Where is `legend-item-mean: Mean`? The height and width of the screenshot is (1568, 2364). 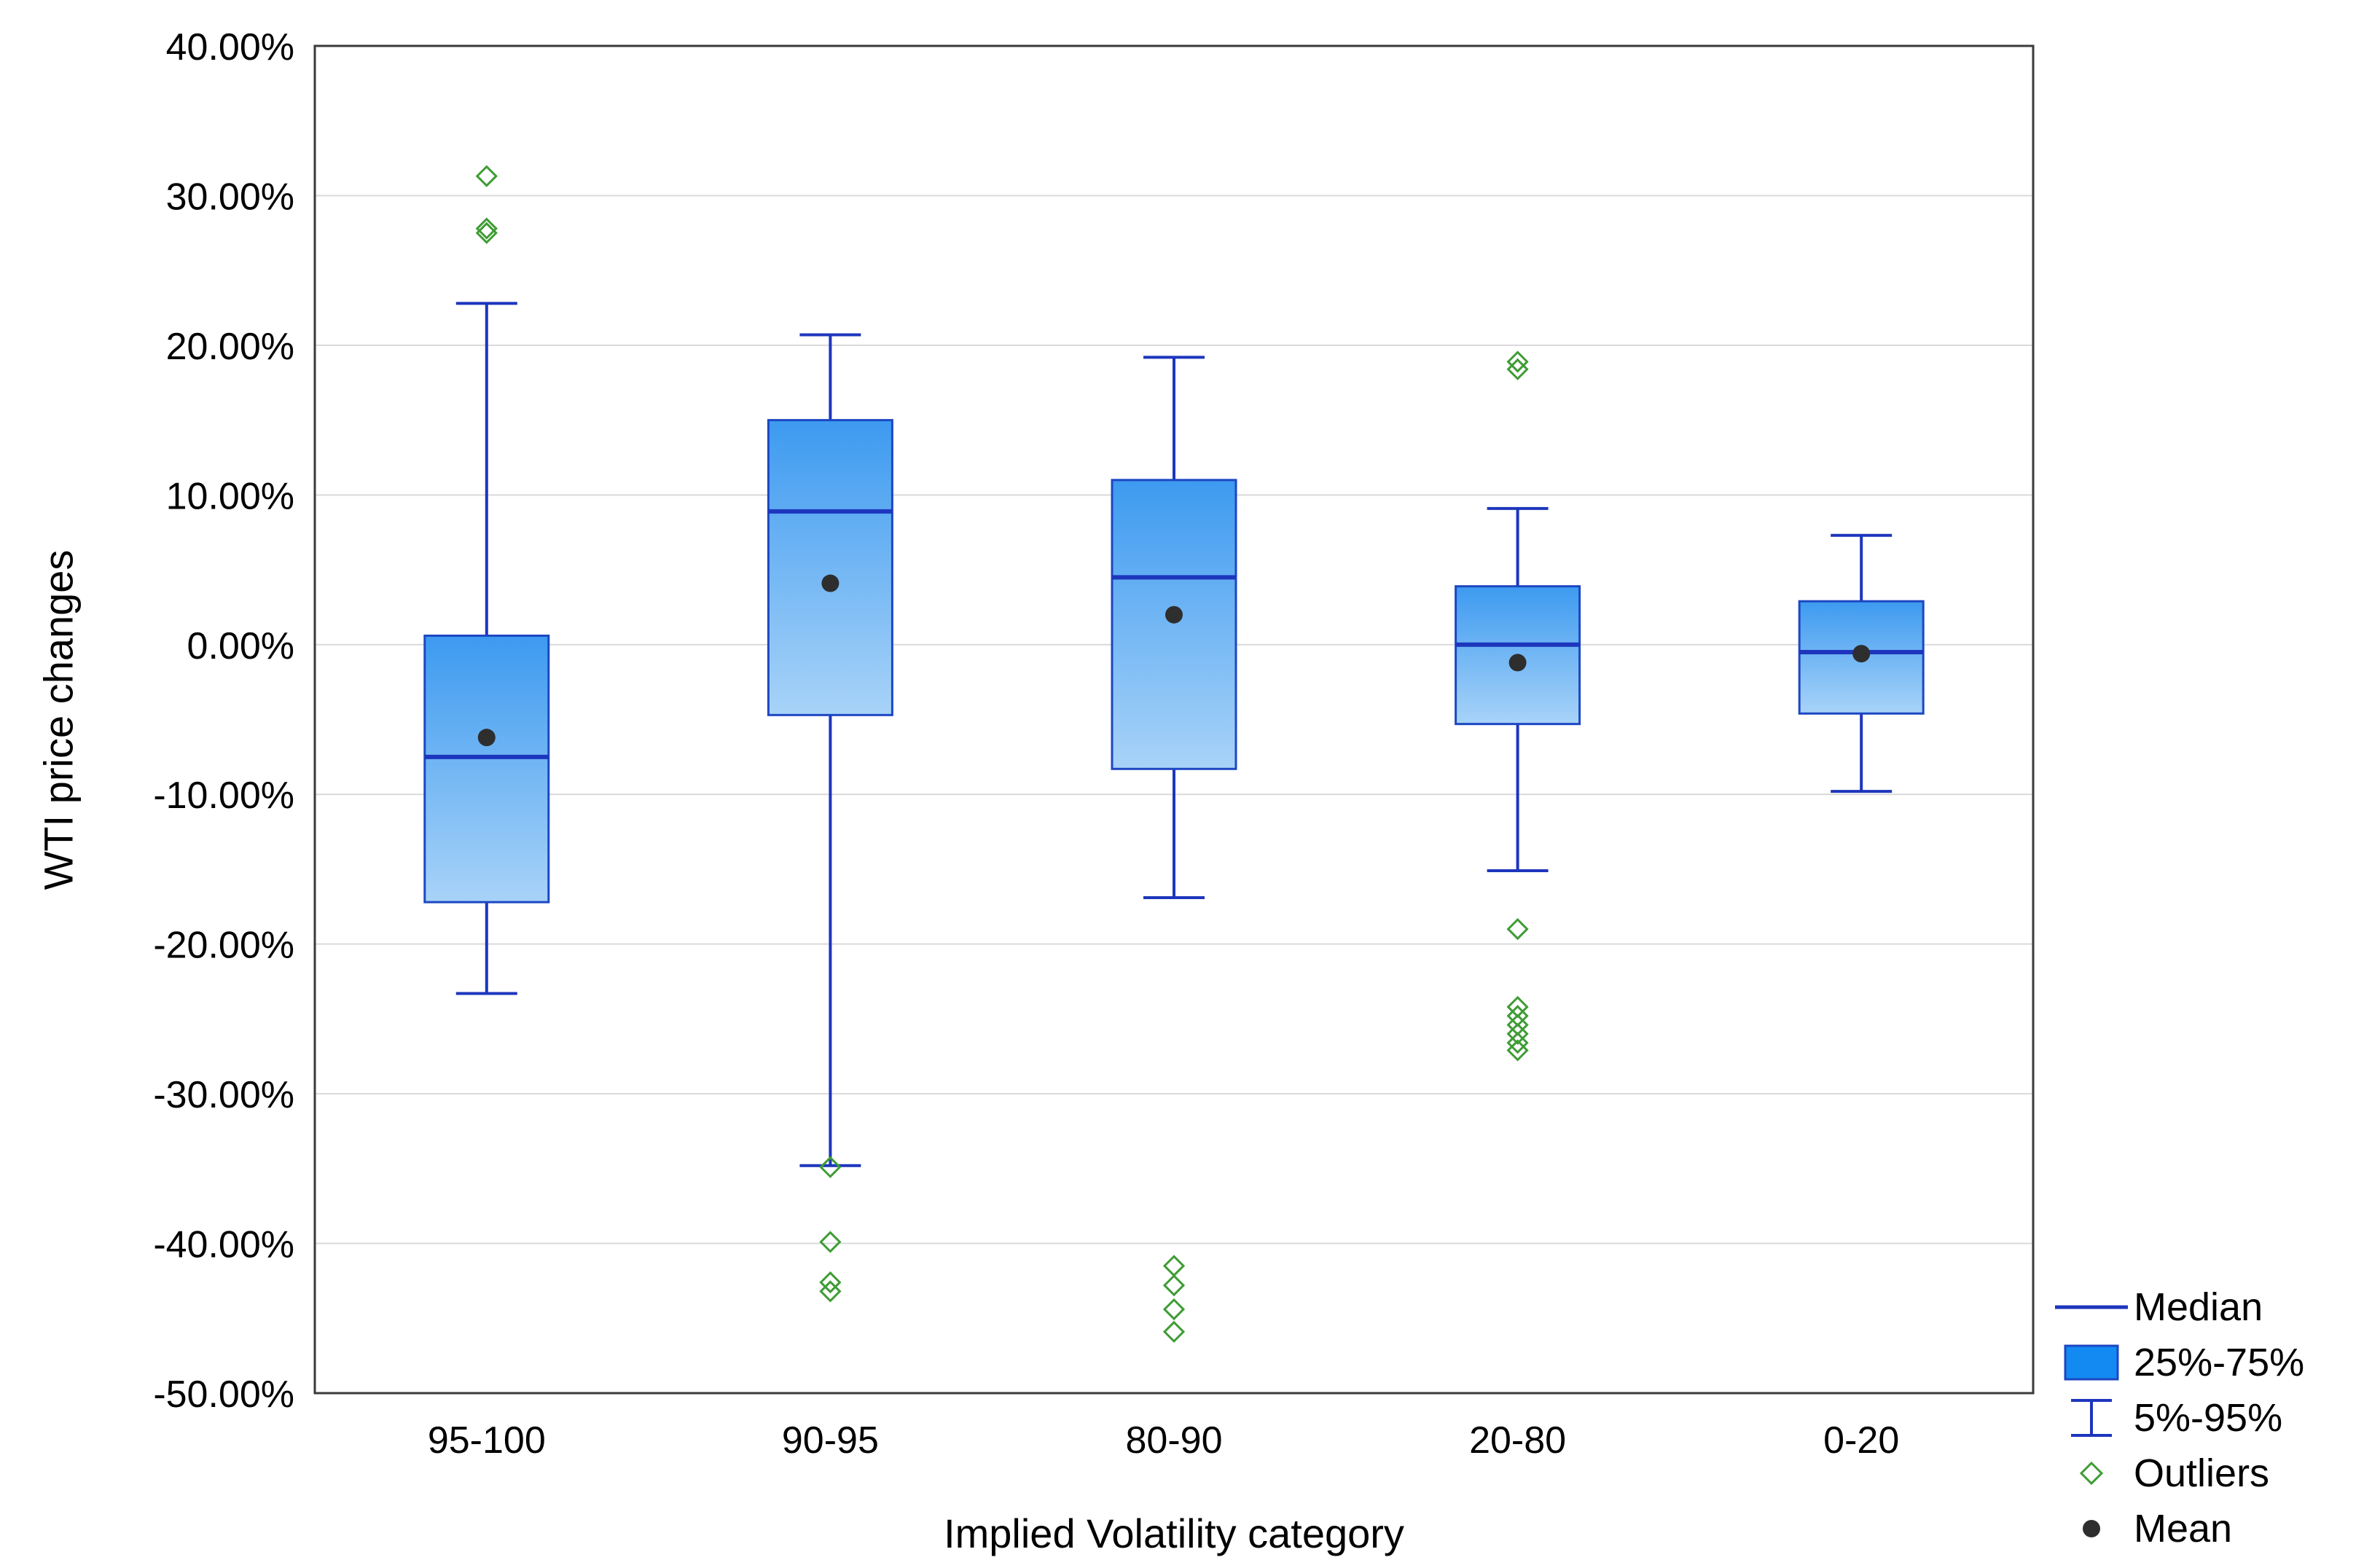 legend-item-mean: Mean is located at coordinates (2206, 1528).